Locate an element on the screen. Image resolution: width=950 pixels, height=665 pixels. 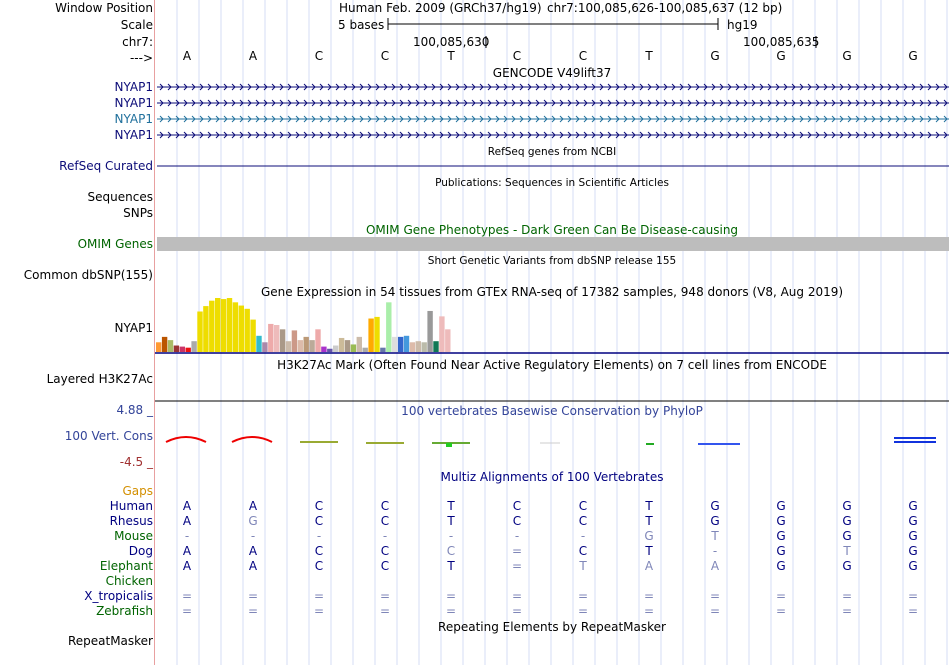
track-label-nyap1-2: NYAP1 is located at coordinates (133, 103).